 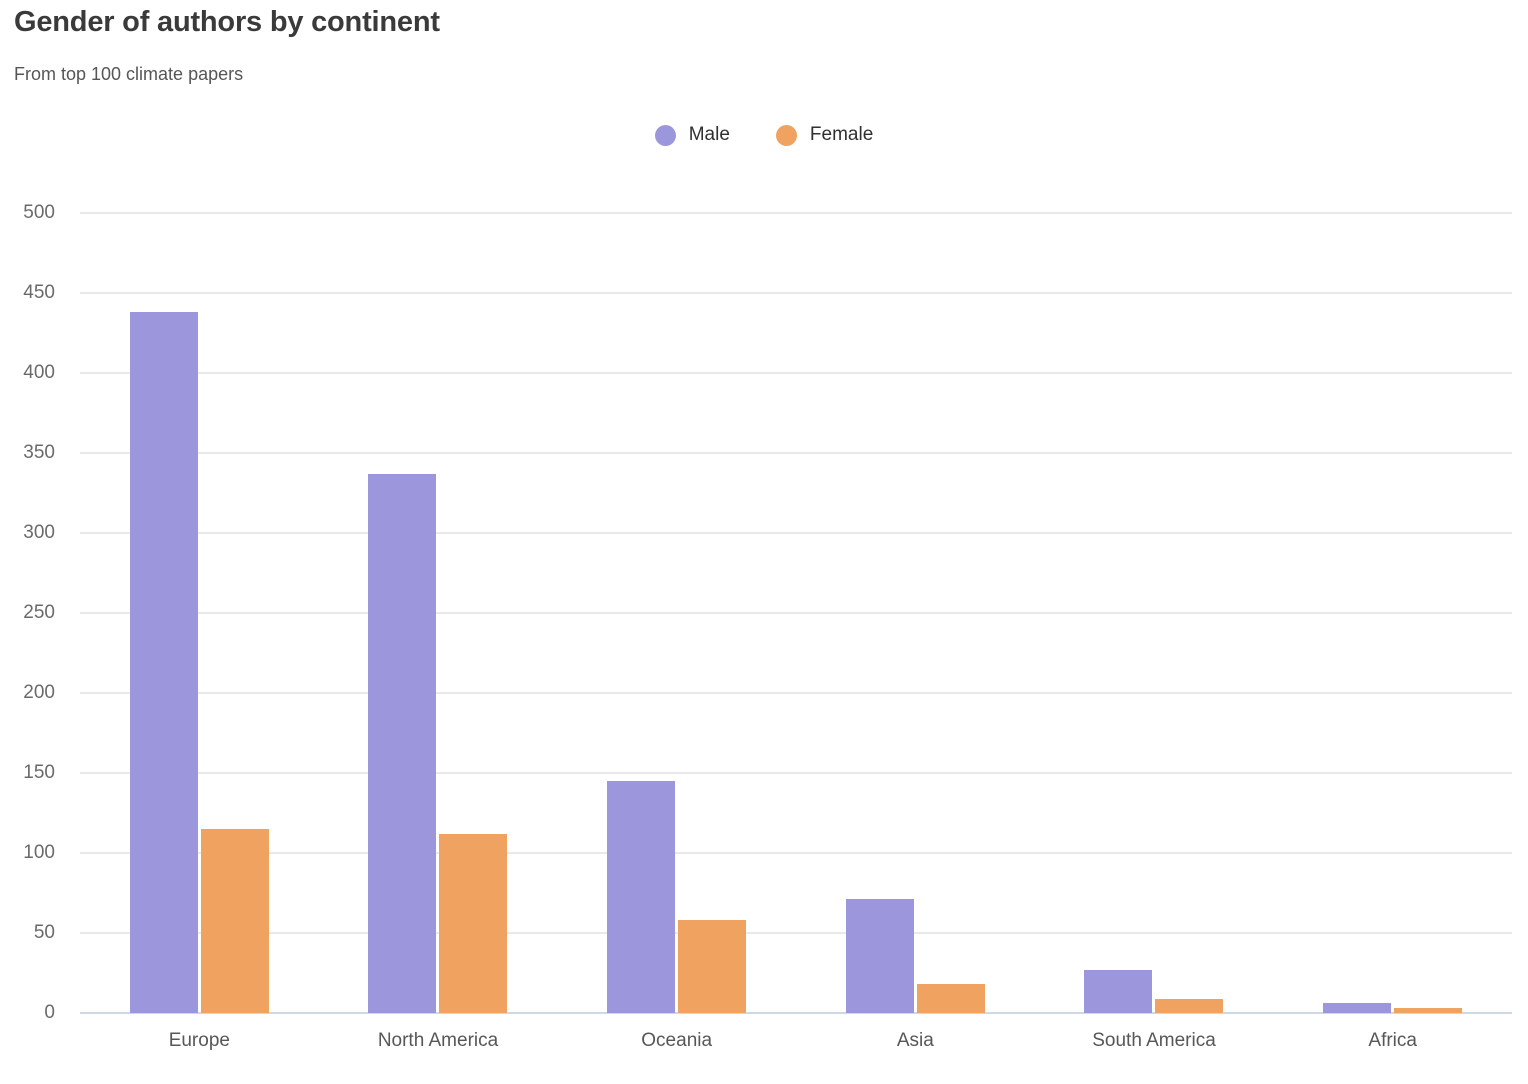 What do you see at coordinates (438, 1040) in the screenshot?
I see `x-axis-label-north-america: North America` at bounding box center [438, 1040].